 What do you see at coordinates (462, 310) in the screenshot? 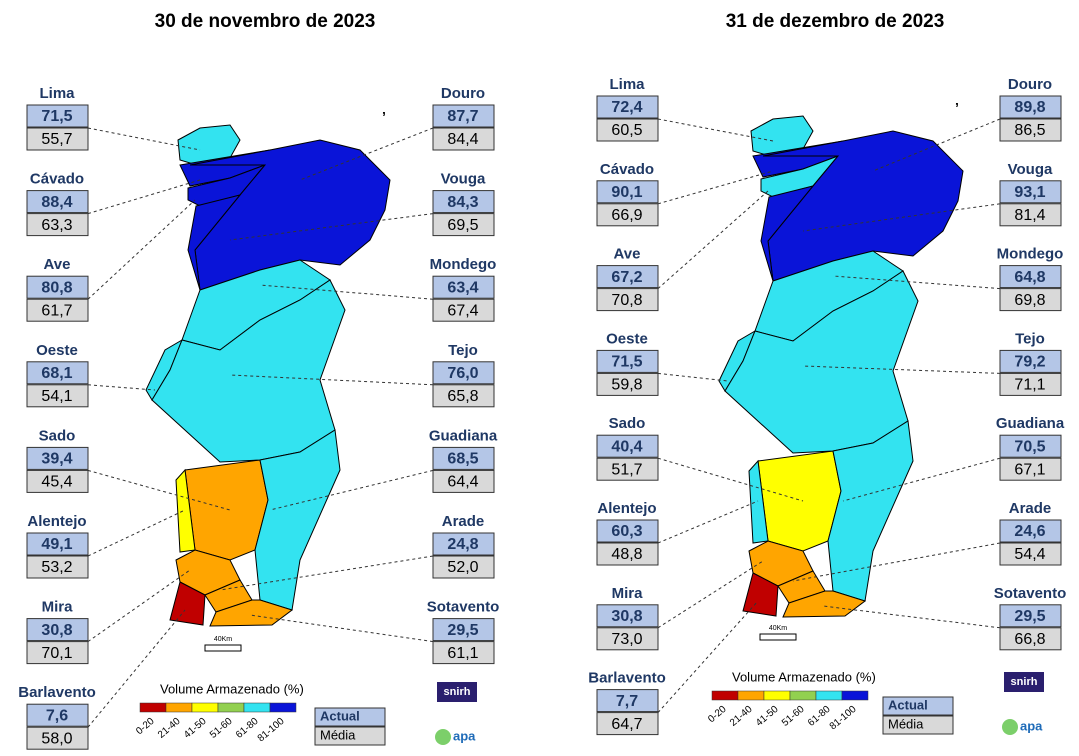
I see `media-value: 67,4` at bounding box center [462, 310].